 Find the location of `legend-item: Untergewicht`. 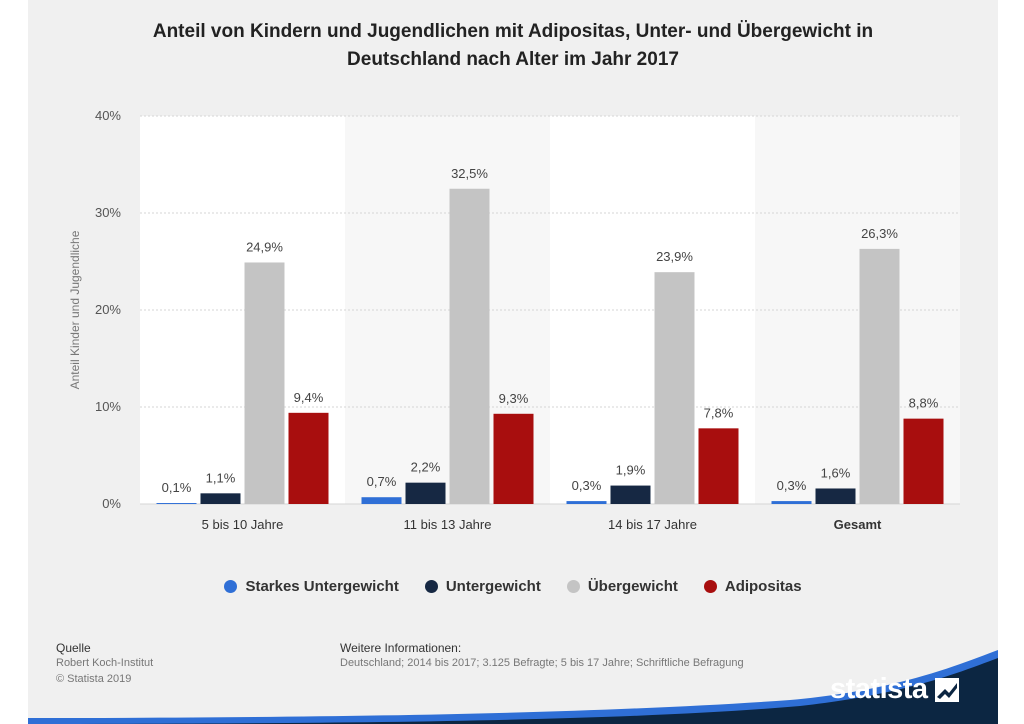

legend-item: Untergewicht is located at coordinates (482, 586).